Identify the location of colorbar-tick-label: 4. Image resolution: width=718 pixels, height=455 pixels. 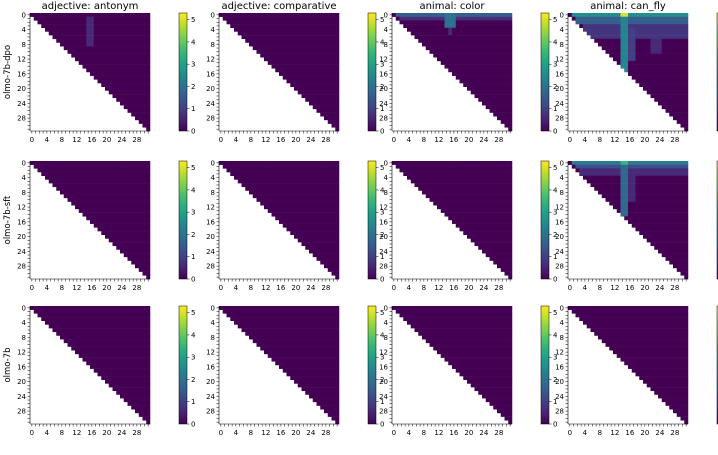
(193, 190).